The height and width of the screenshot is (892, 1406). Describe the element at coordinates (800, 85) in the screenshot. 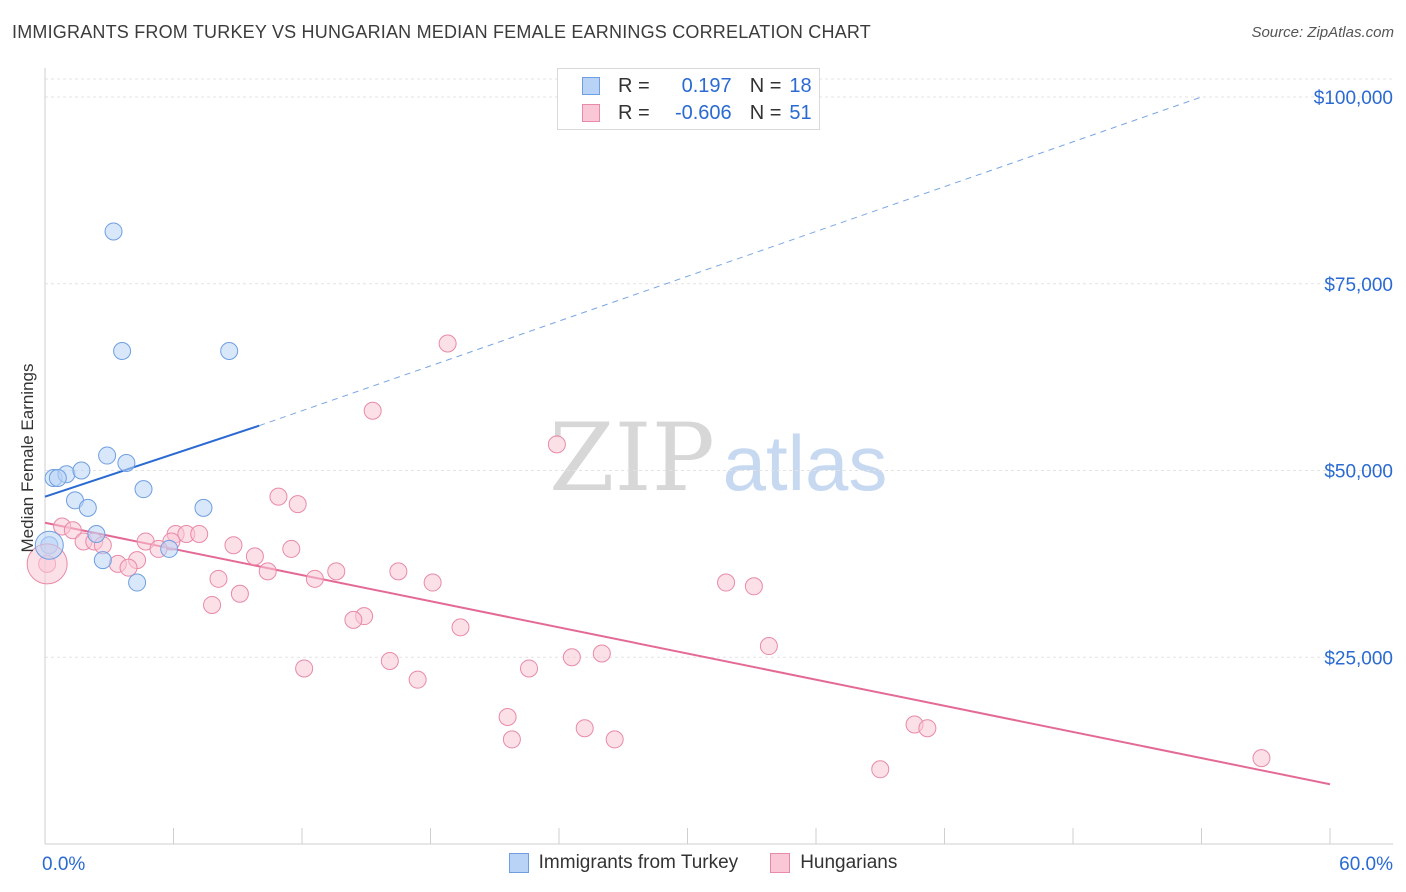

I see `legend-n-value: 18` at that location.